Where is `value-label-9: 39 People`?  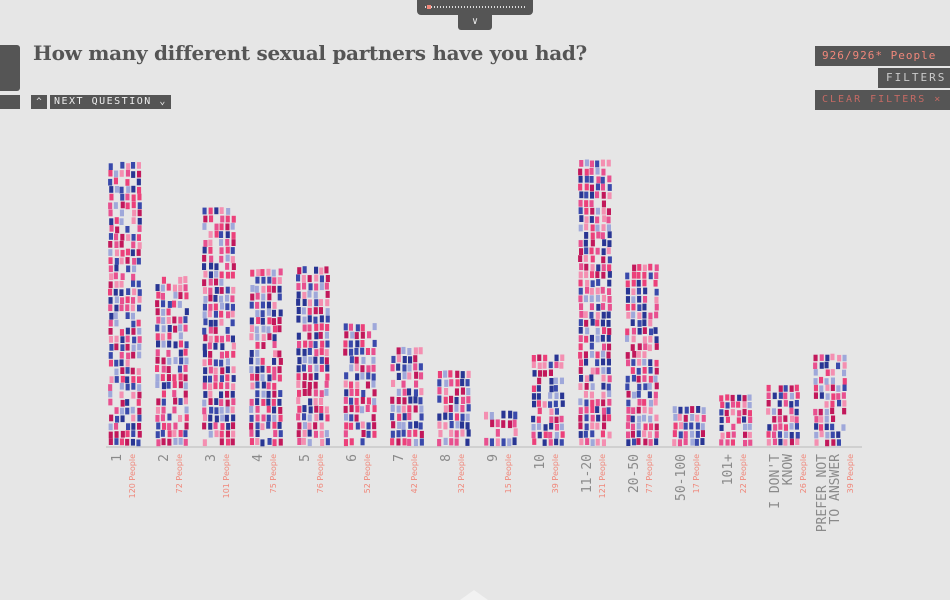 value-label-9: 39 People is located at coordinates (555, 473).